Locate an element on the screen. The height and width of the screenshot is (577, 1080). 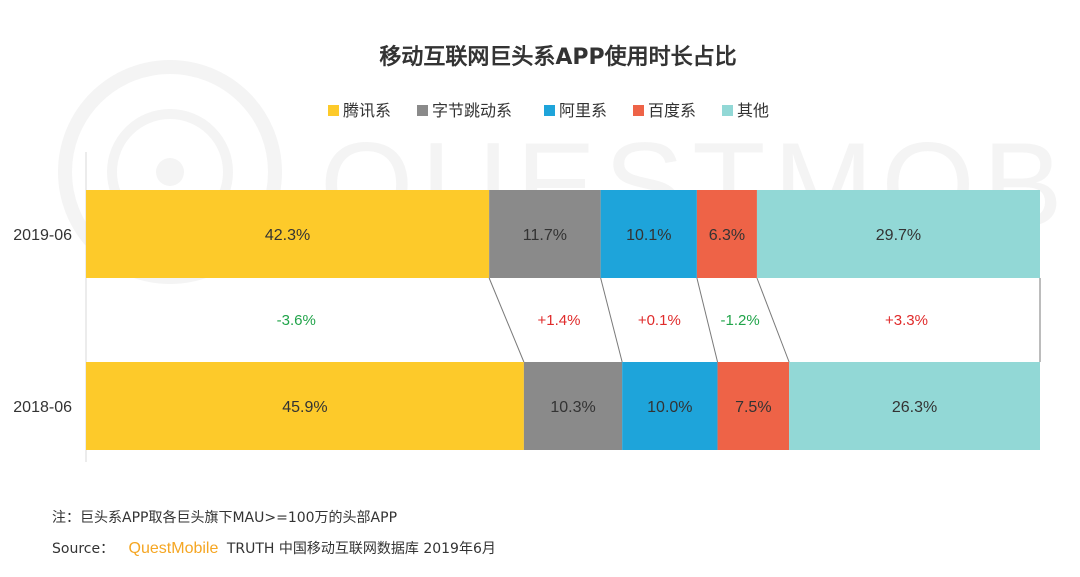
change-label-4: +3.3% is located at coordinates (906, 320).